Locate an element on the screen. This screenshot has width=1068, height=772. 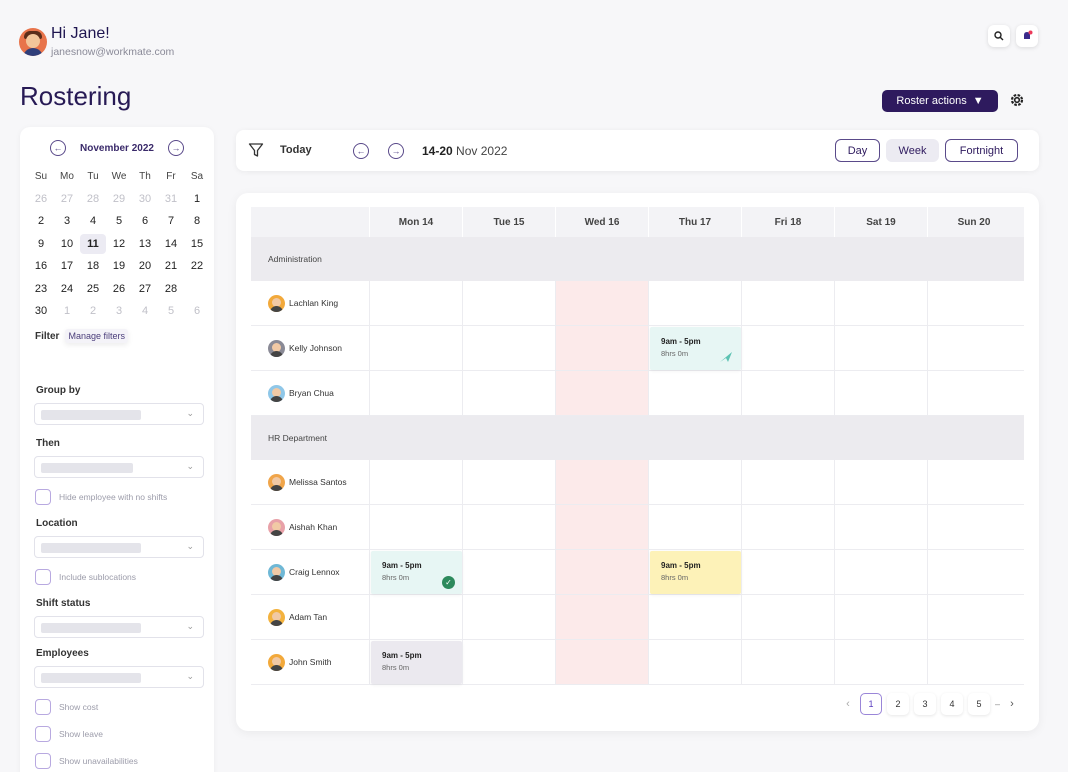
employee-cell: Lachlan King is located at coordinates (310, 303).